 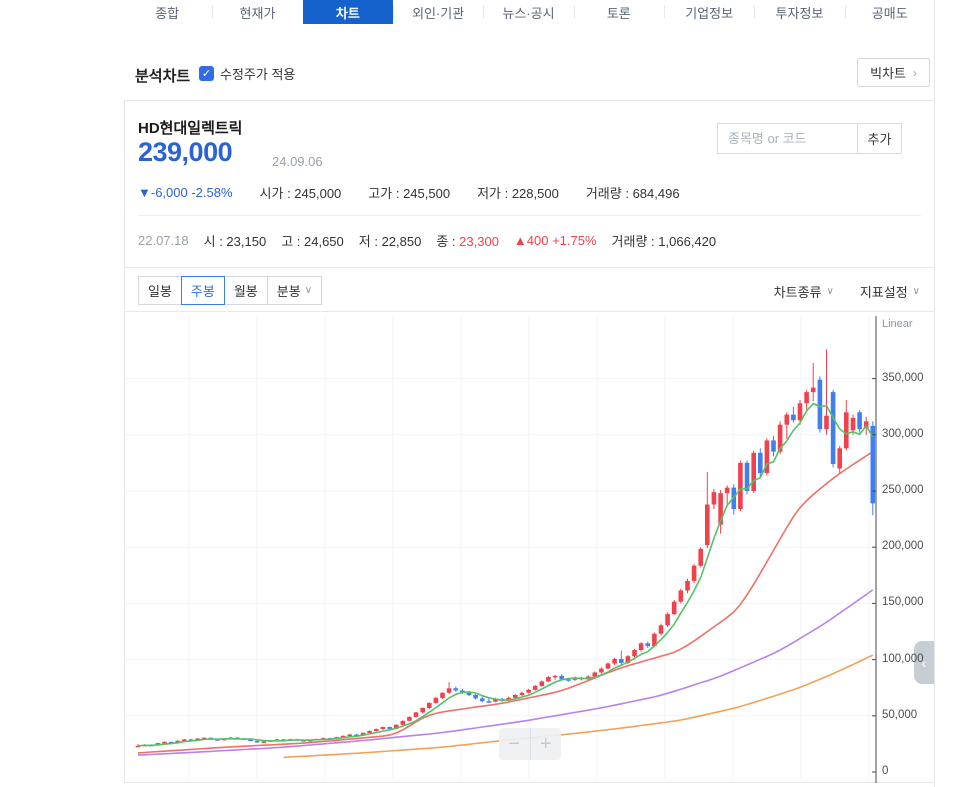 I want to click on tab-차트: 차트, so click(x=347, y=12).